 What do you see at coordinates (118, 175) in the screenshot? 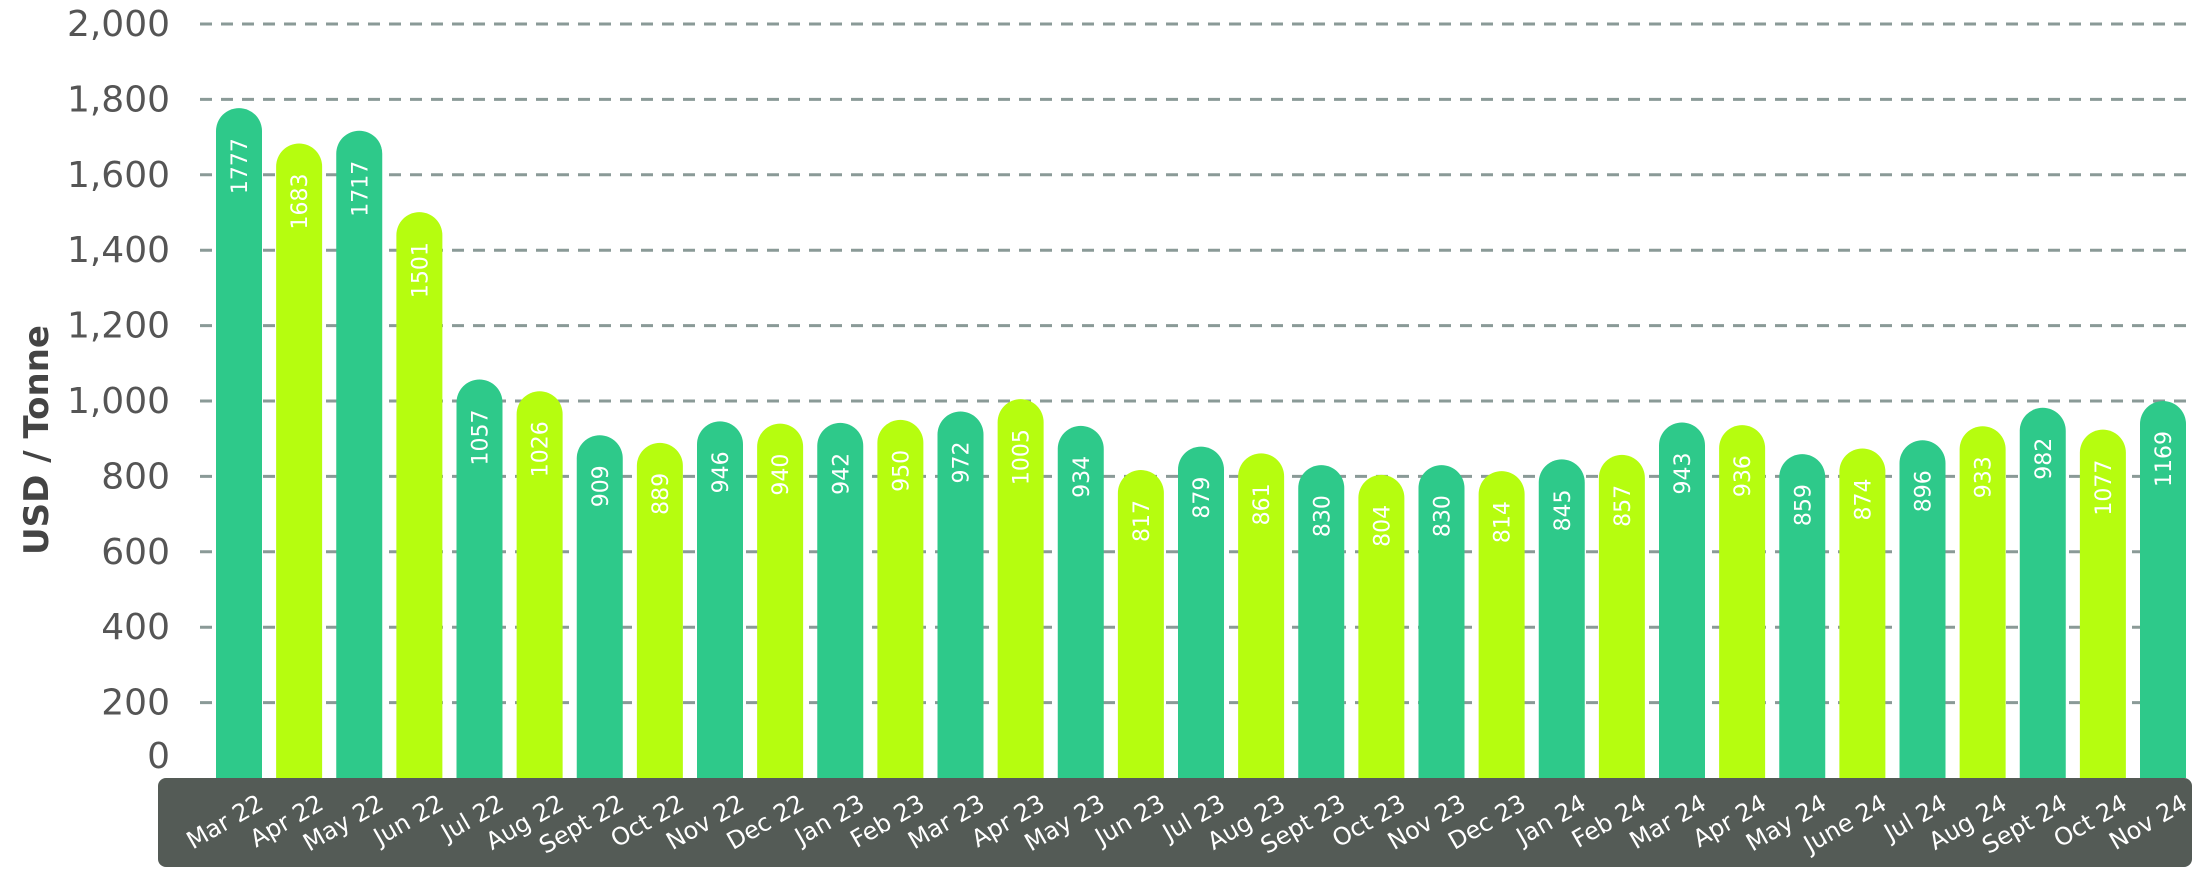
I see `y-tick-label: 1,600` at bounding box center [118, 175].